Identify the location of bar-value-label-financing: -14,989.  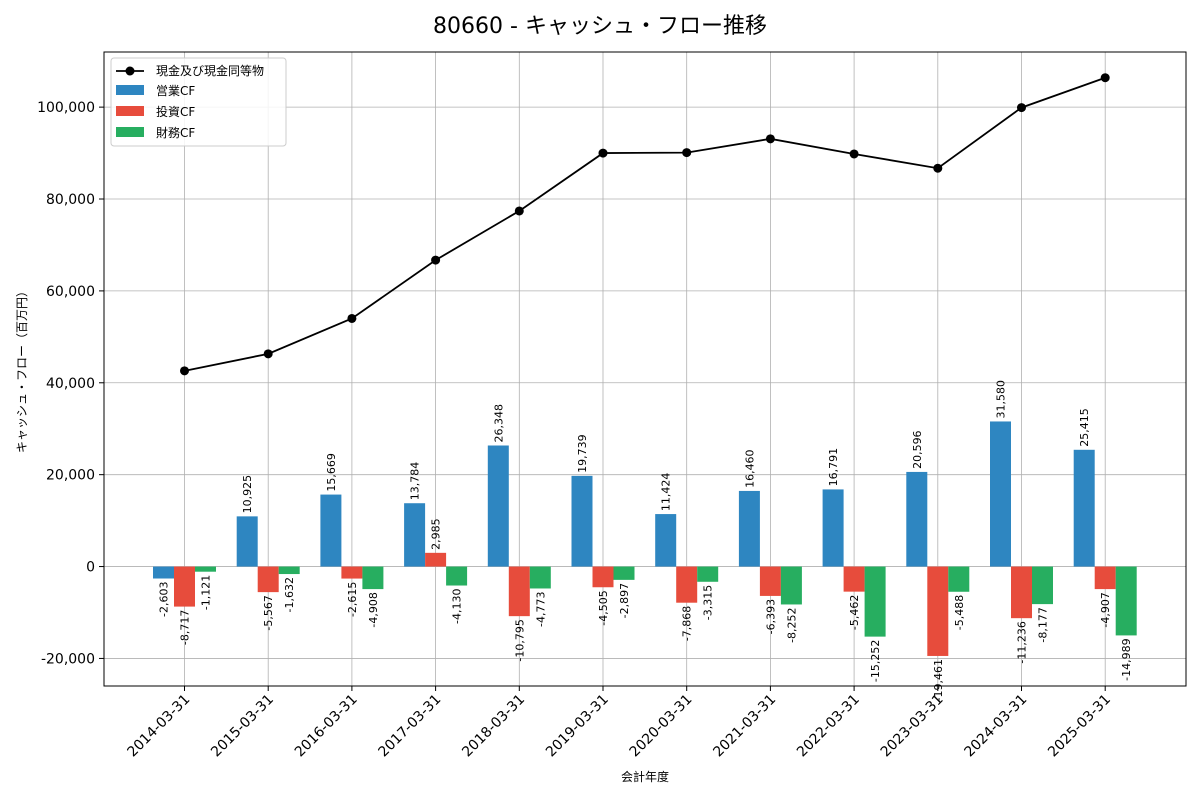
(1126, 659).